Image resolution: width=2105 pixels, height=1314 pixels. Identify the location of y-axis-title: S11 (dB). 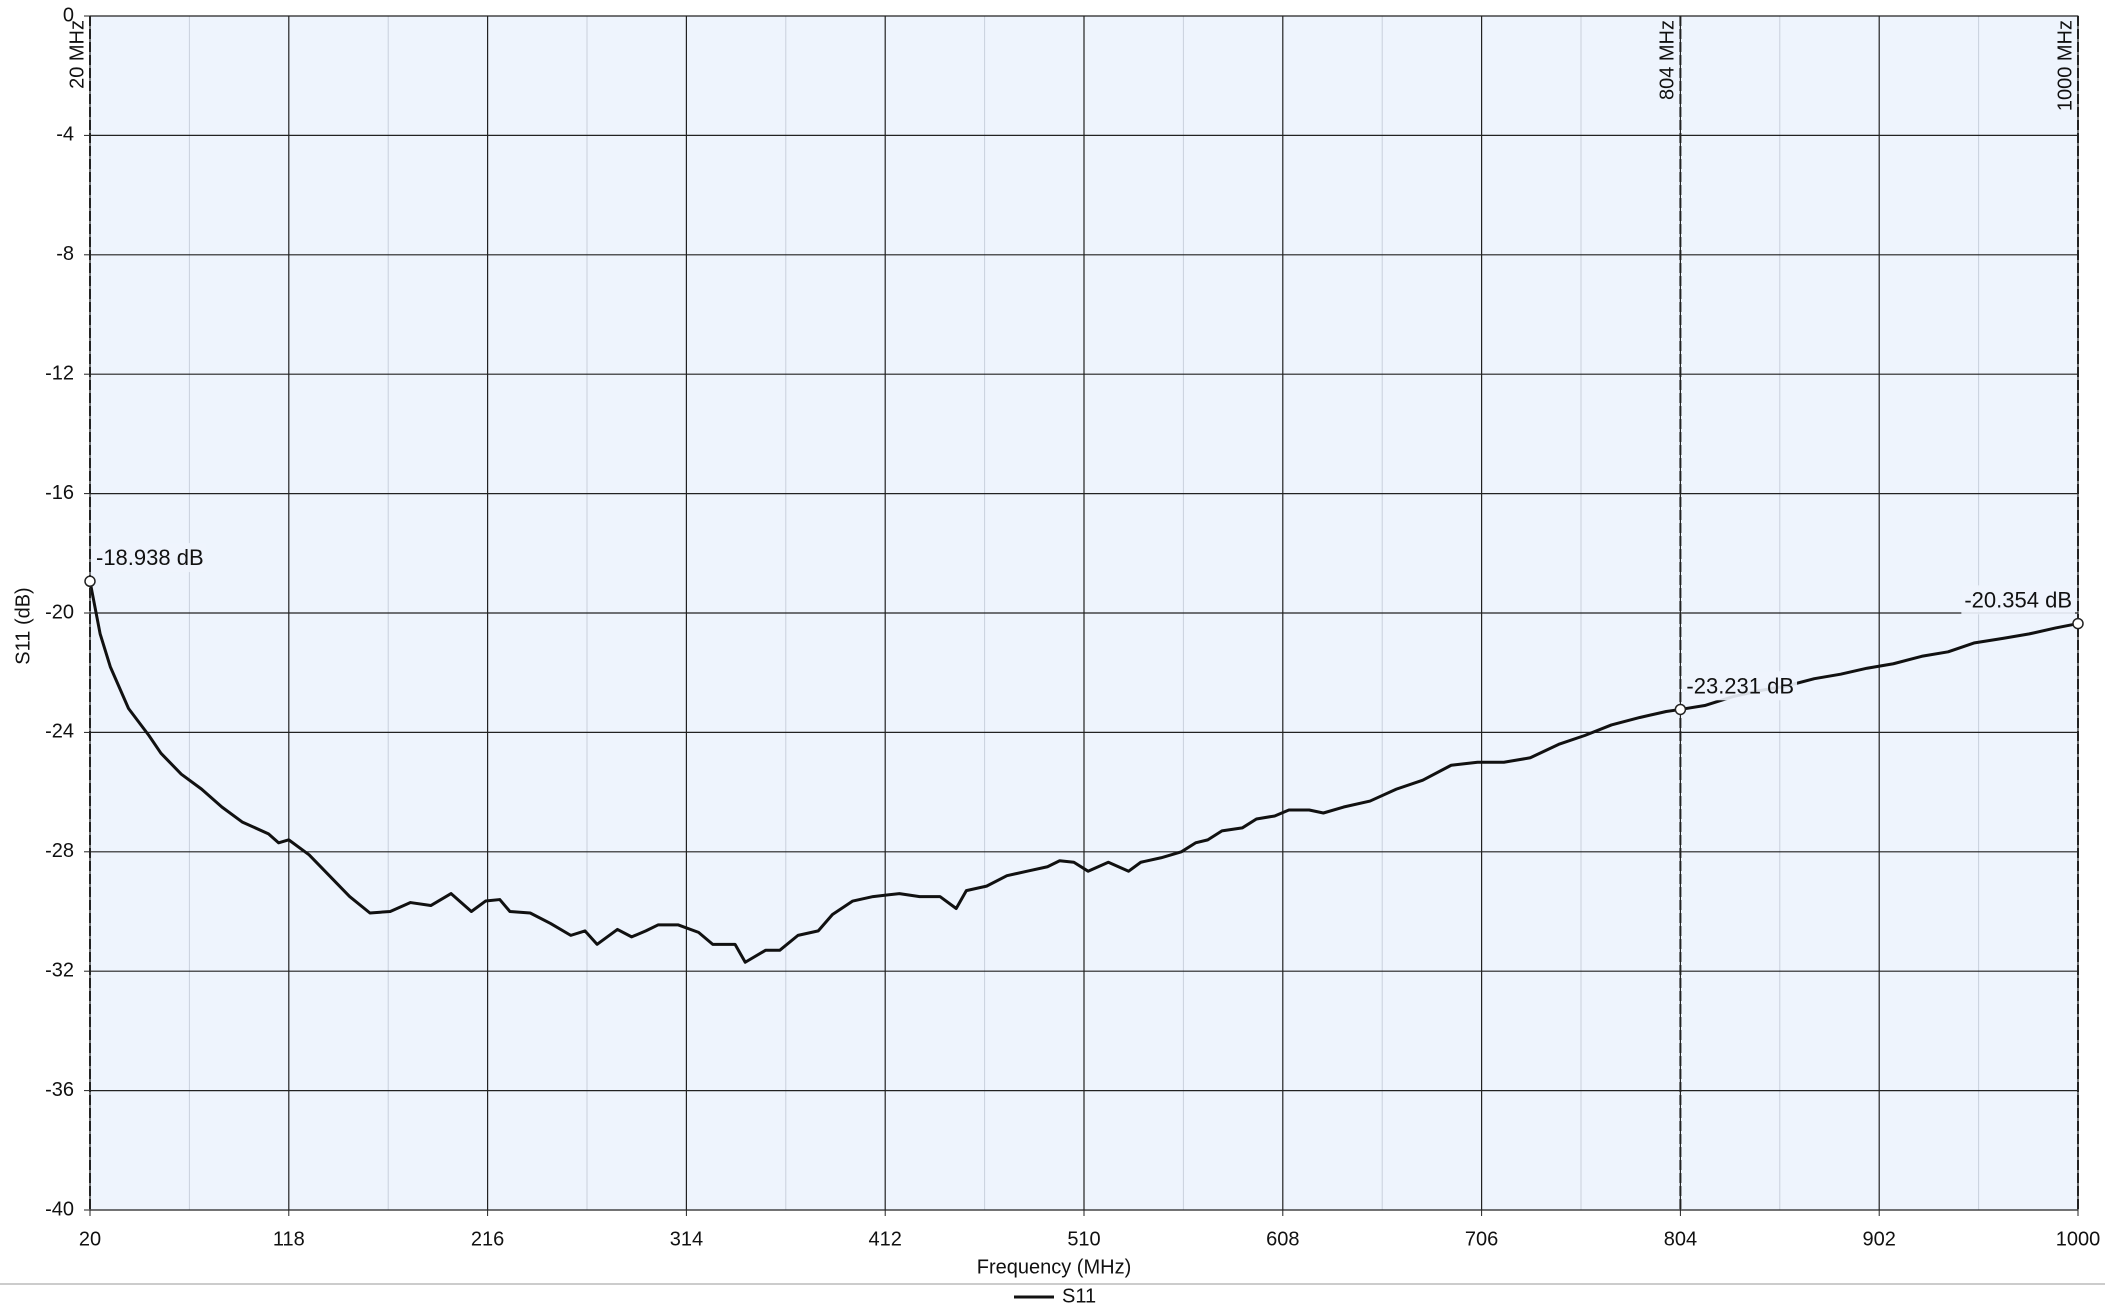
(23, 625).